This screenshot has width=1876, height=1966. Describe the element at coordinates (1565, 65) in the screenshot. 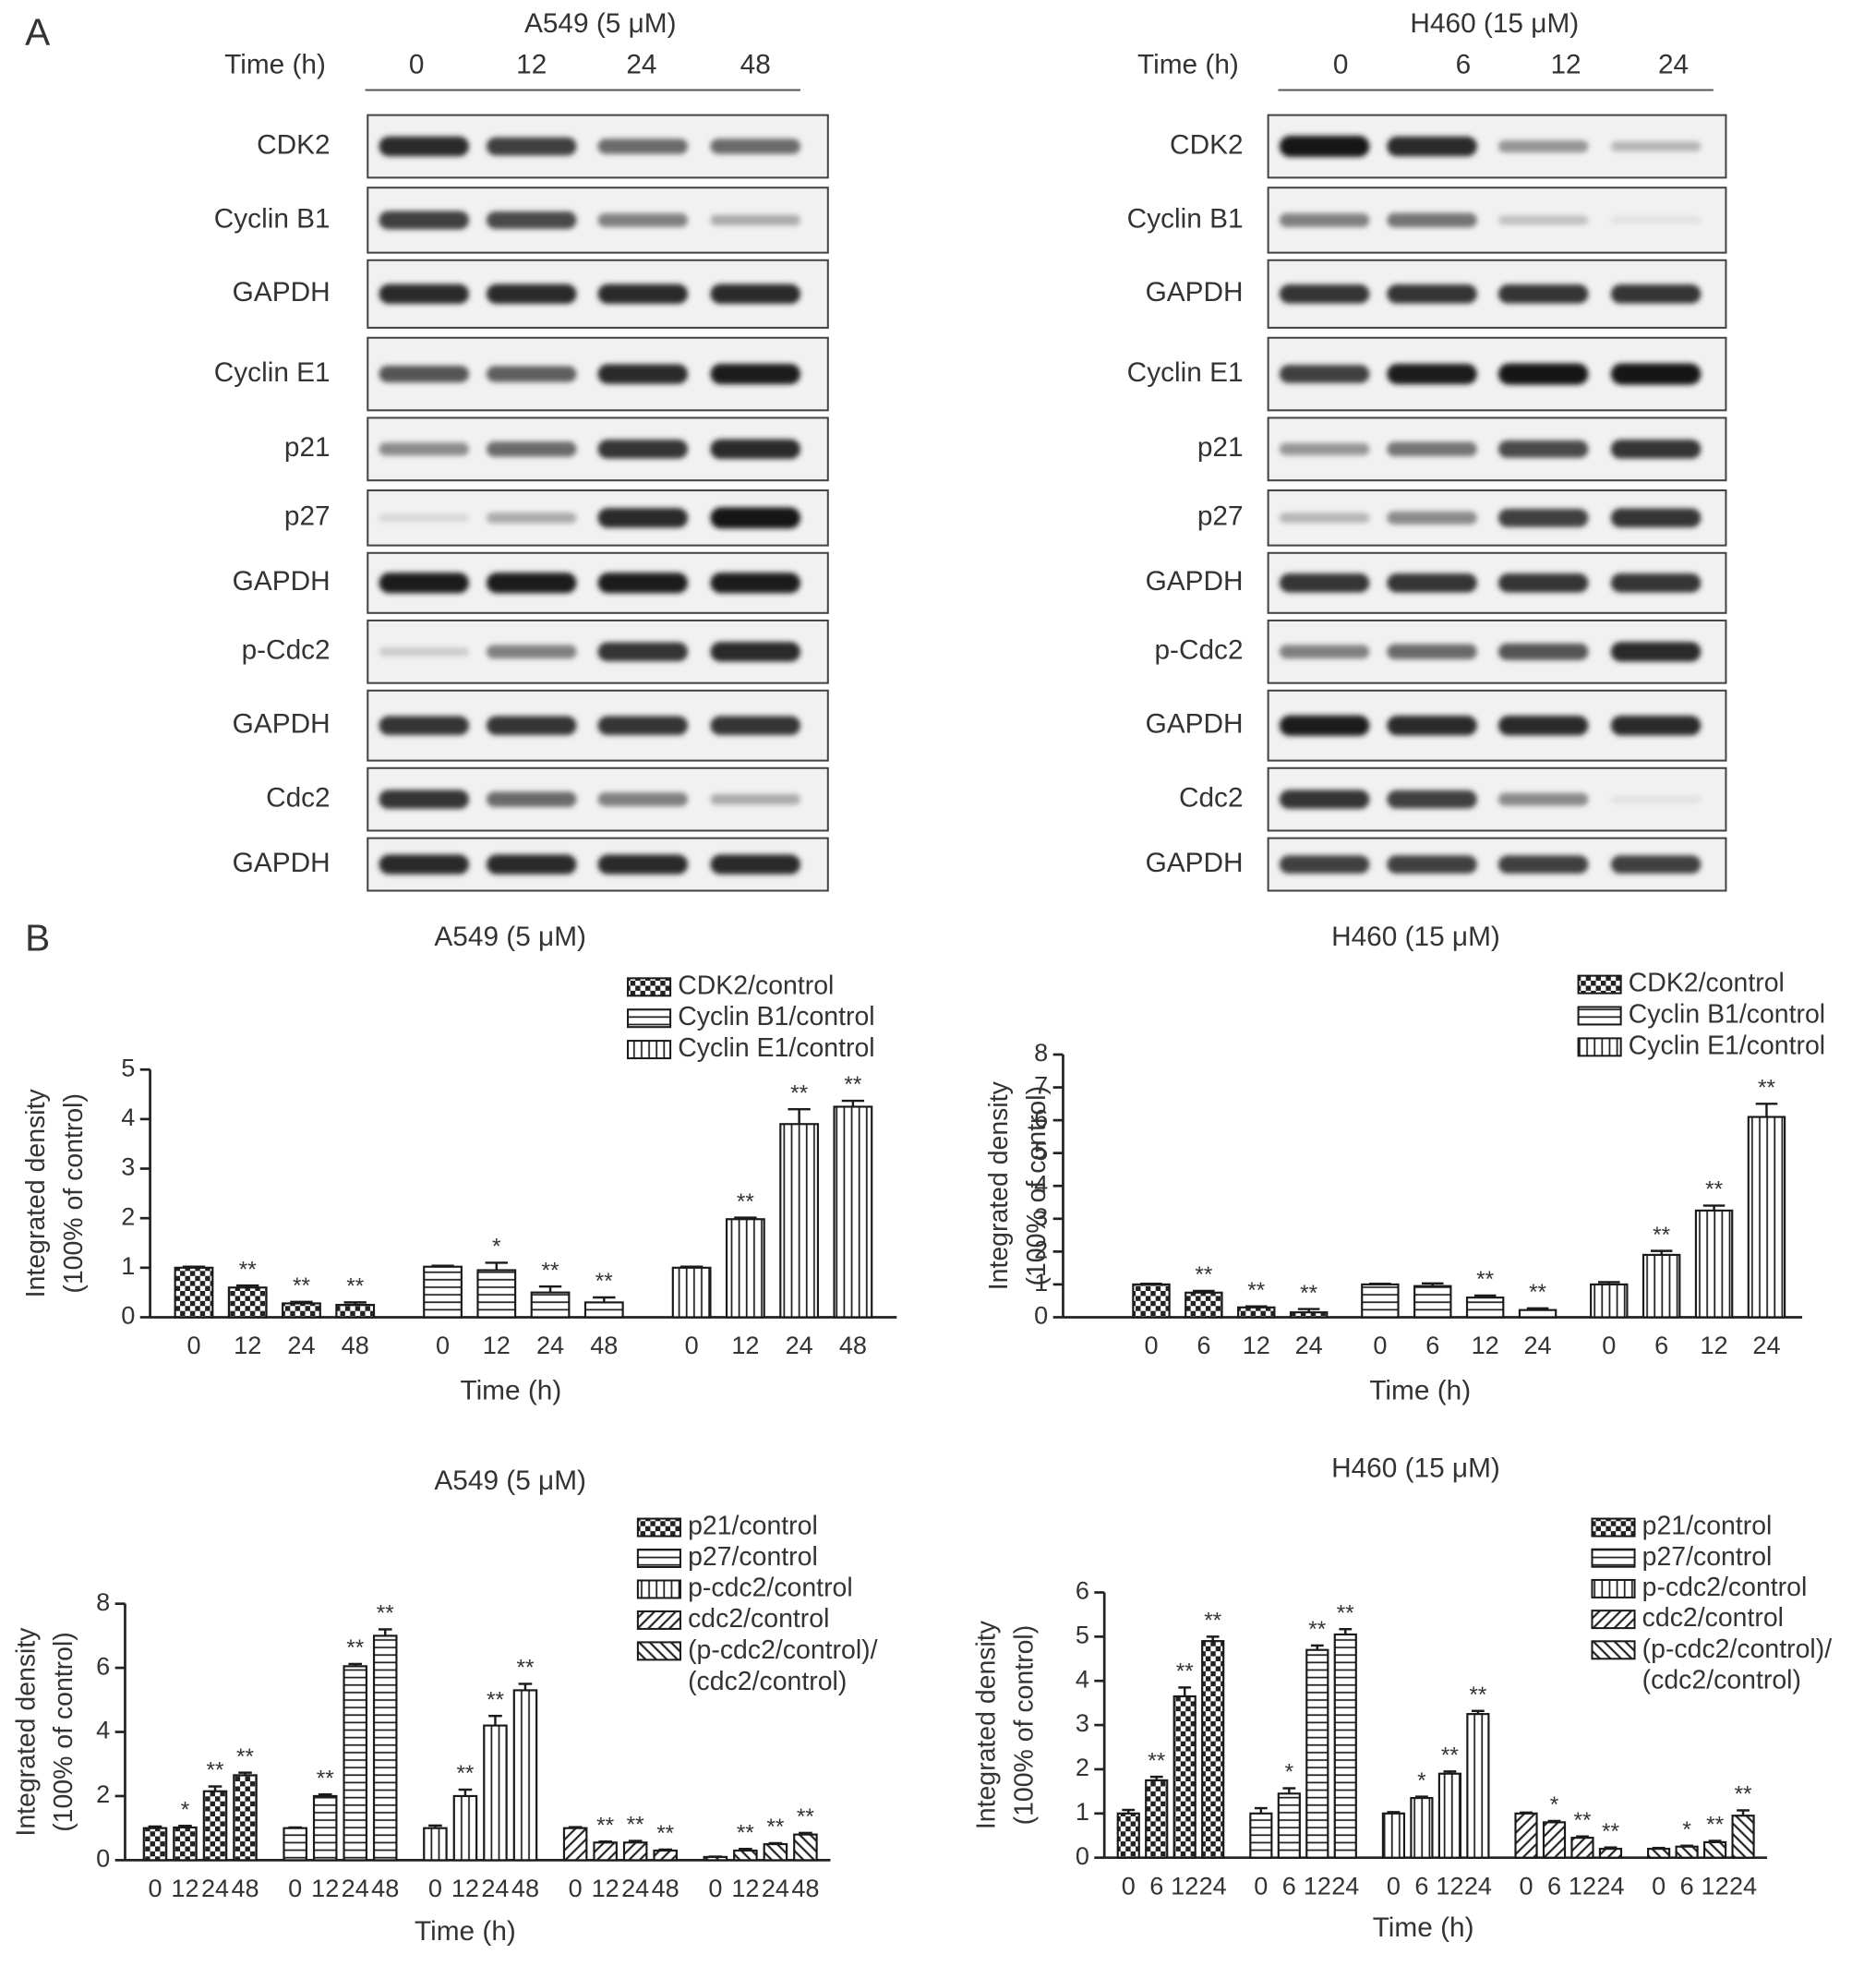

I see `time-point: 12` at that location.